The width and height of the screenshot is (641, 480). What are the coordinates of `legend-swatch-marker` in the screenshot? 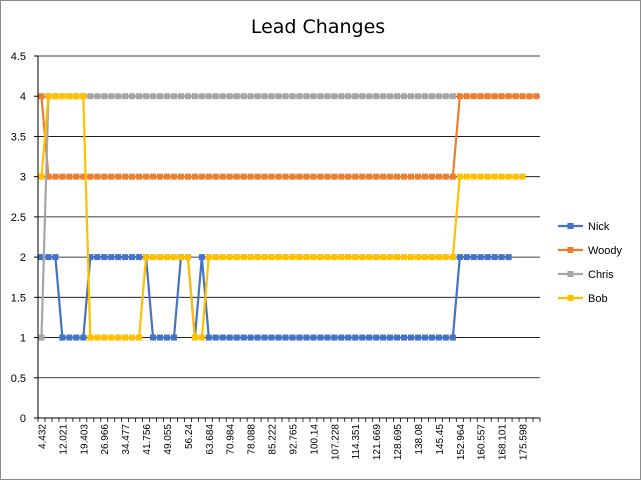 It's located at (570, 298).